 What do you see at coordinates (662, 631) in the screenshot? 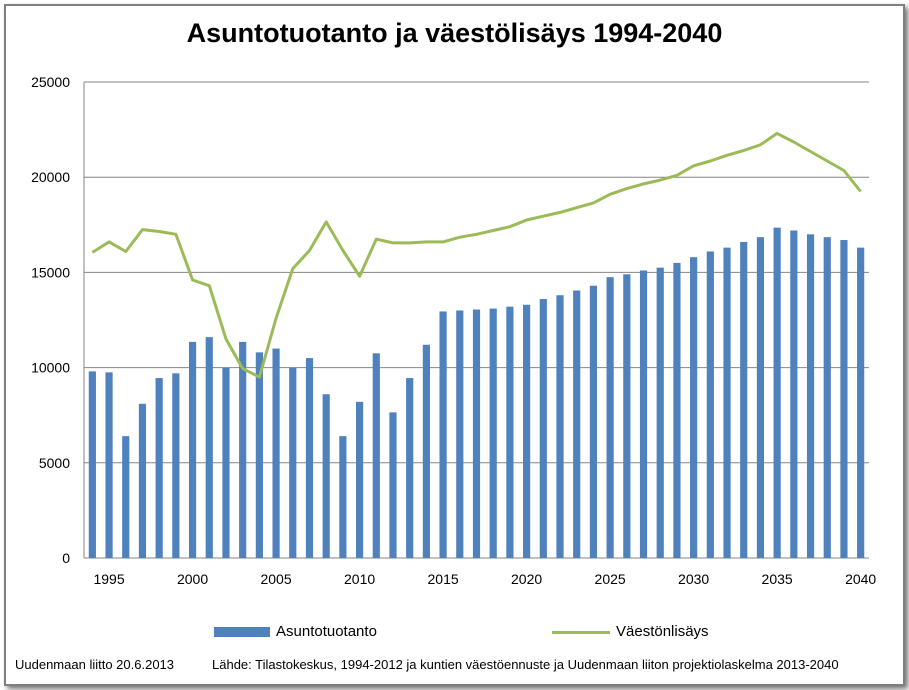
I see `legend-label-vaestonlisays: Väestönlisäys` at bounding box center [662, 631].